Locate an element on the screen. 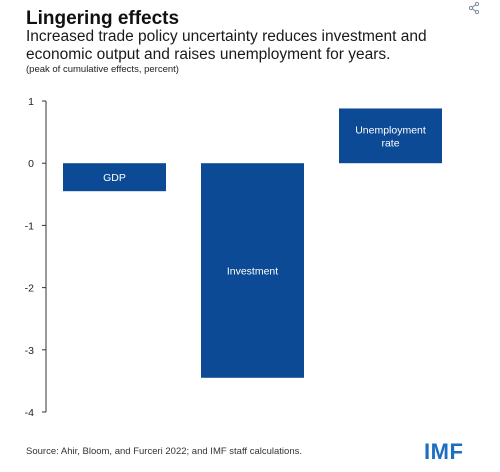 The width and height of the screenshot is (500, 472). bar-label: Unemployment rate is located at coordinates (390, 136).